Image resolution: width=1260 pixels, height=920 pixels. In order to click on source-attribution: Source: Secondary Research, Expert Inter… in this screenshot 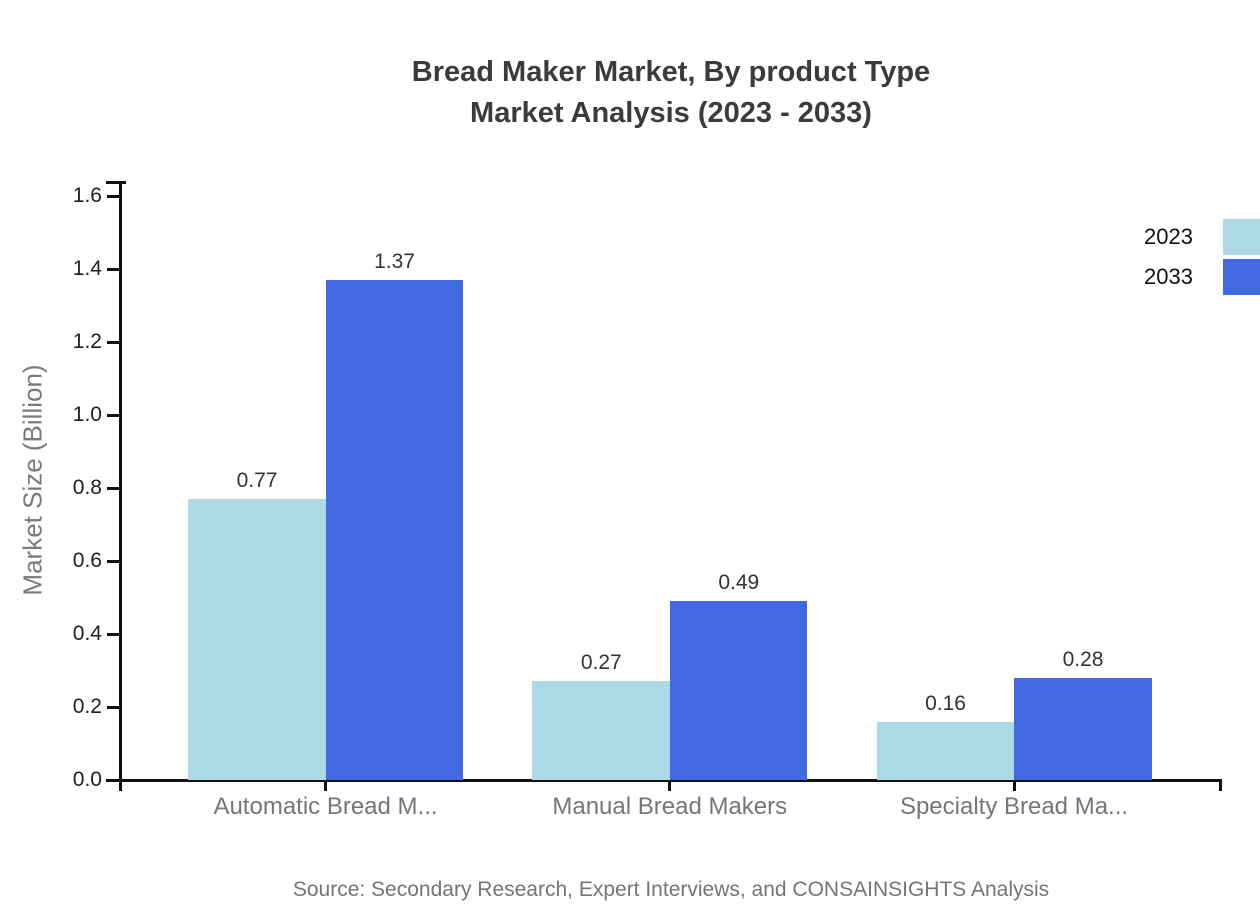, I will do `click(671, 889)`.